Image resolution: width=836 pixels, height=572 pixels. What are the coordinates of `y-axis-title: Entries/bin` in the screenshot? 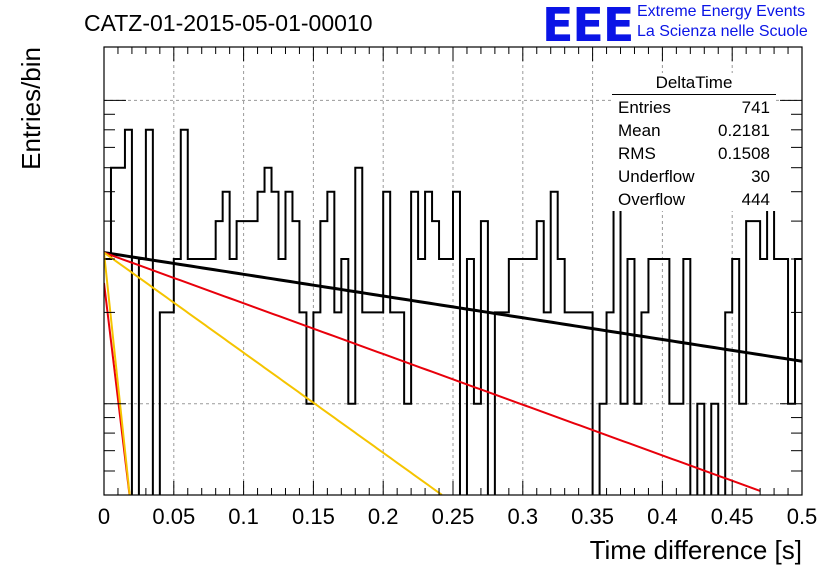 It's located at (31, 108).